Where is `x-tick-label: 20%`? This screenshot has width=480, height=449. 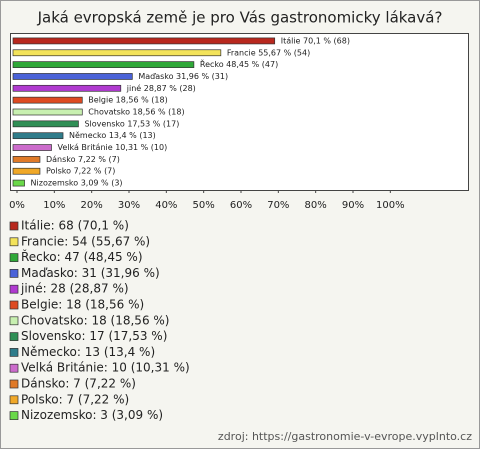
x-tick-label: 20% is located at coordinates (92, 205).